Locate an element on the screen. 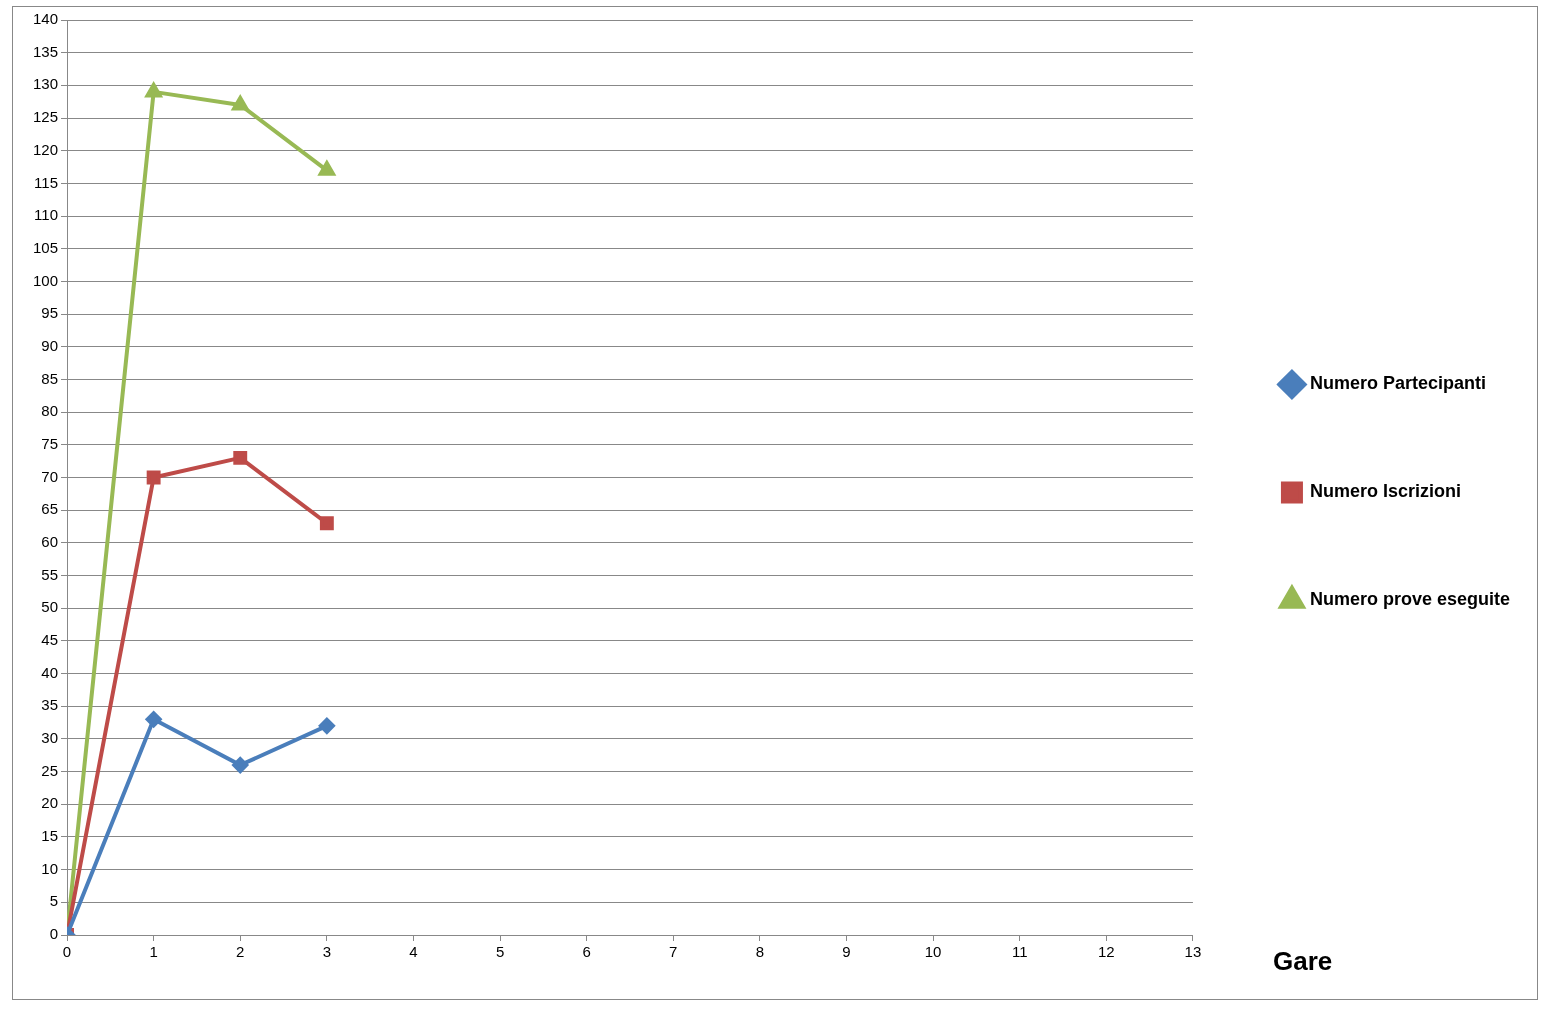  y-tick-label: 90 is located at coordinates (50, 345).